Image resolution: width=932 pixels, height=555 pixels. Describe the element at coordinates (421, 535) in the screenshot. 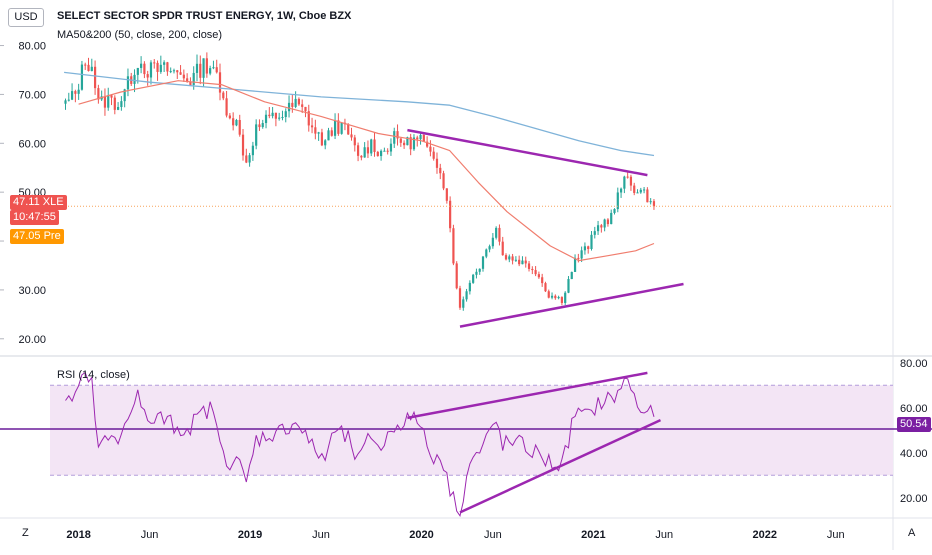

I see `x-tick-label: 2020` at that location.